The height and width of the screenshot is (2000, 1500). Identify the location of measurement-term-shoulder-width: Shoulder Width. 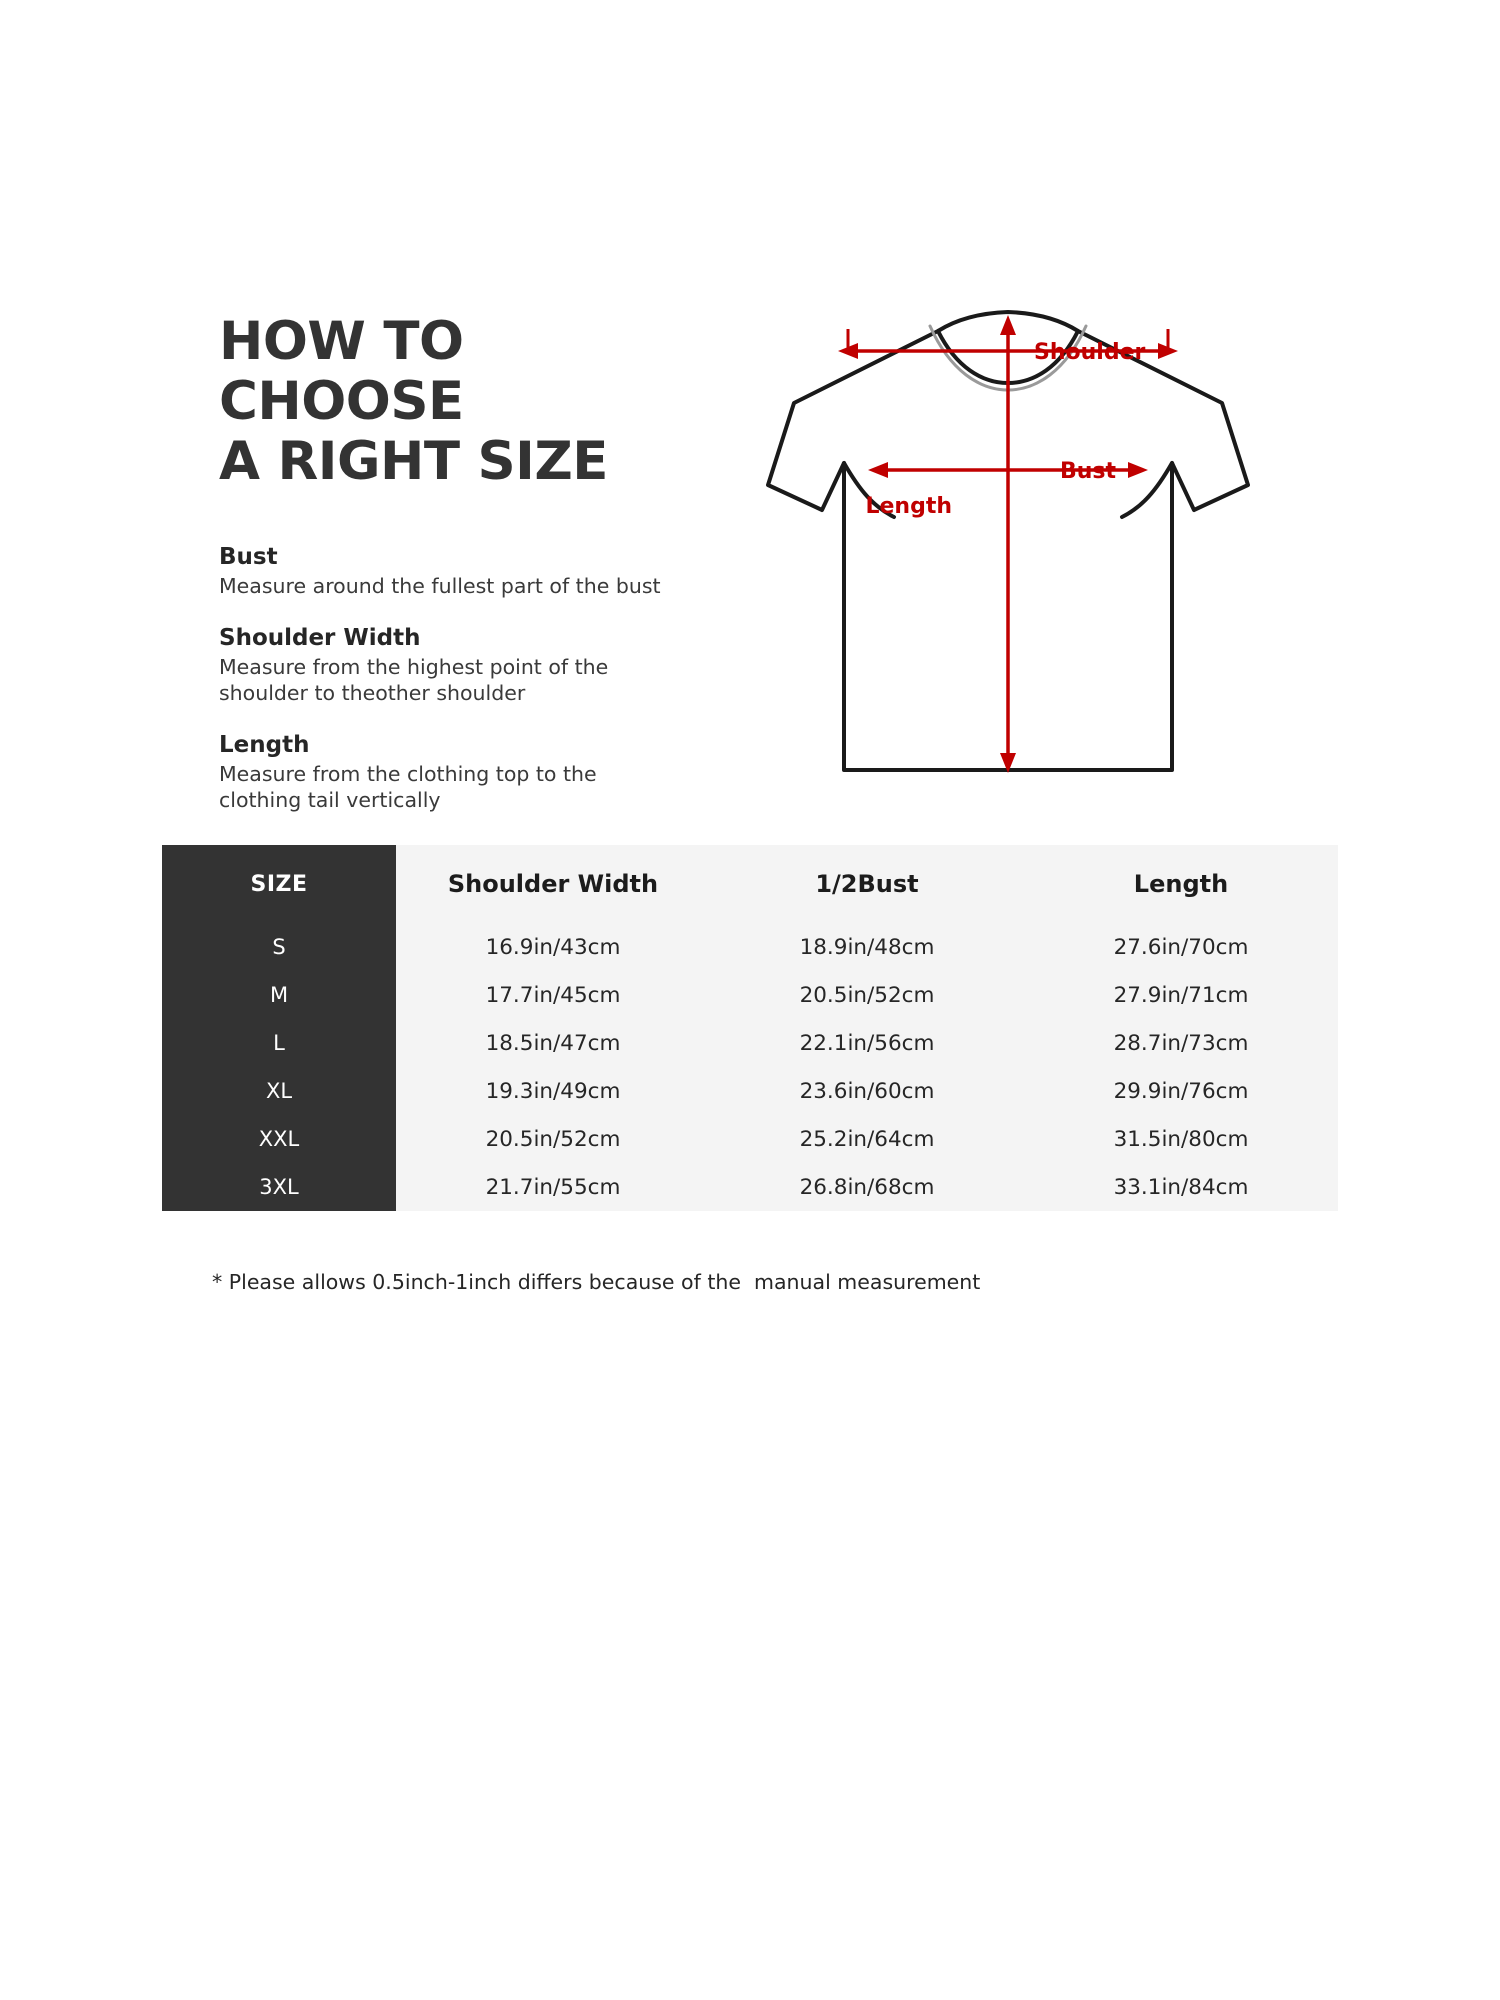
(320, 638).